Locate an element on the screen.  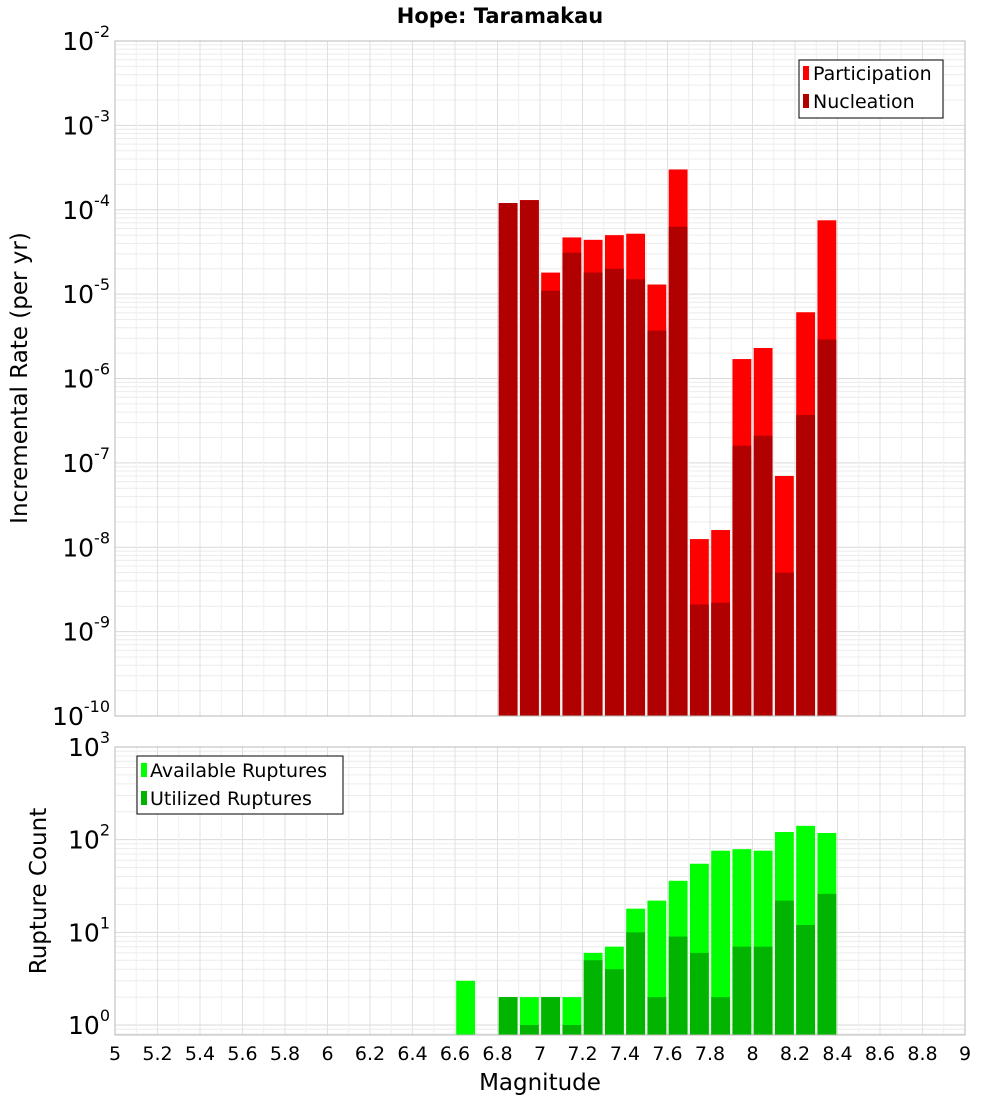
x-tick-label: 6.8 is located at coordinates (497, 1054).